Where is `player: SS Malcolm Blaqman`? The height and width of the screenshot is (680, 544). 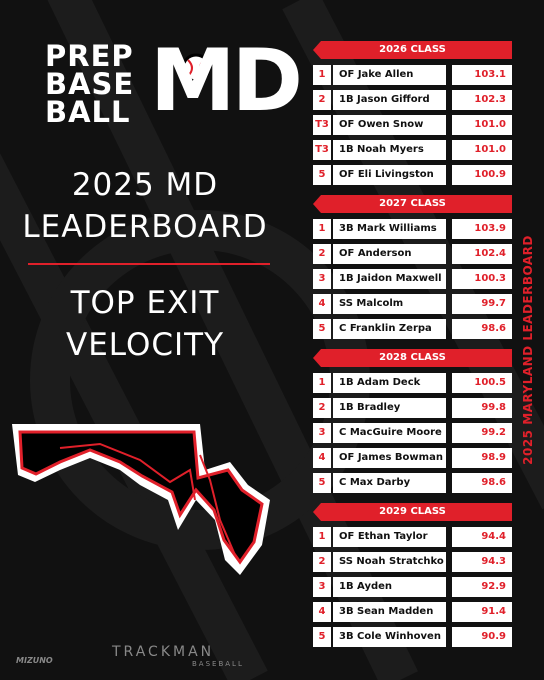
player: SS Malcolm Blaqman is located at coordinates (389, 311).